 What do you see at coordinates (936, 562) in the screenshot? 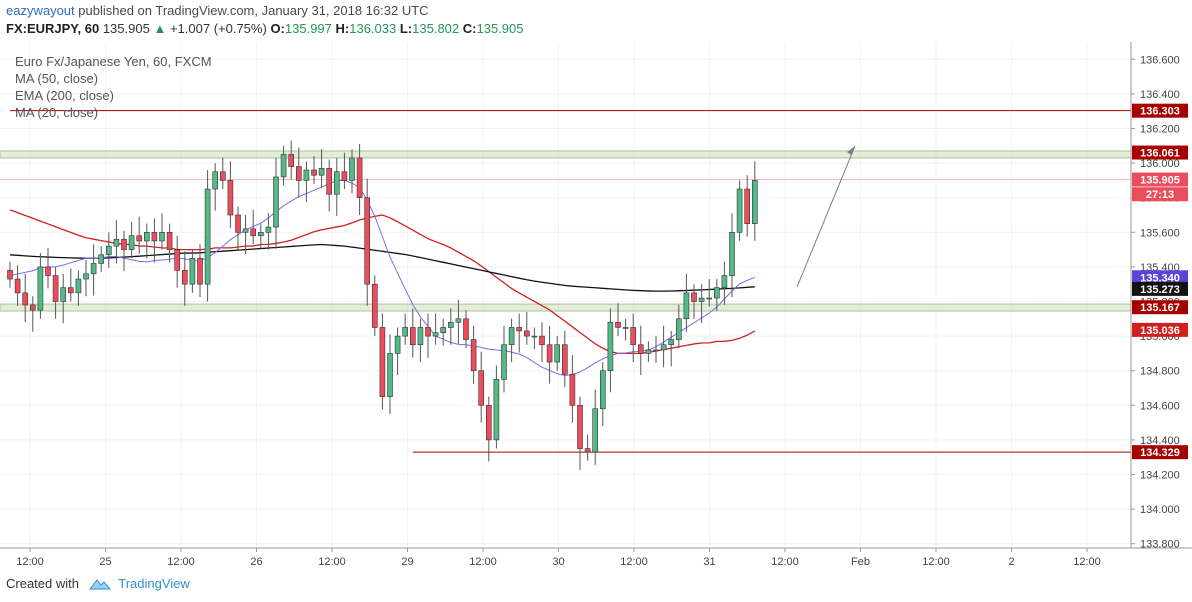
I see `x-tick-label-12: 12:00` at bounding box center [936, 562].